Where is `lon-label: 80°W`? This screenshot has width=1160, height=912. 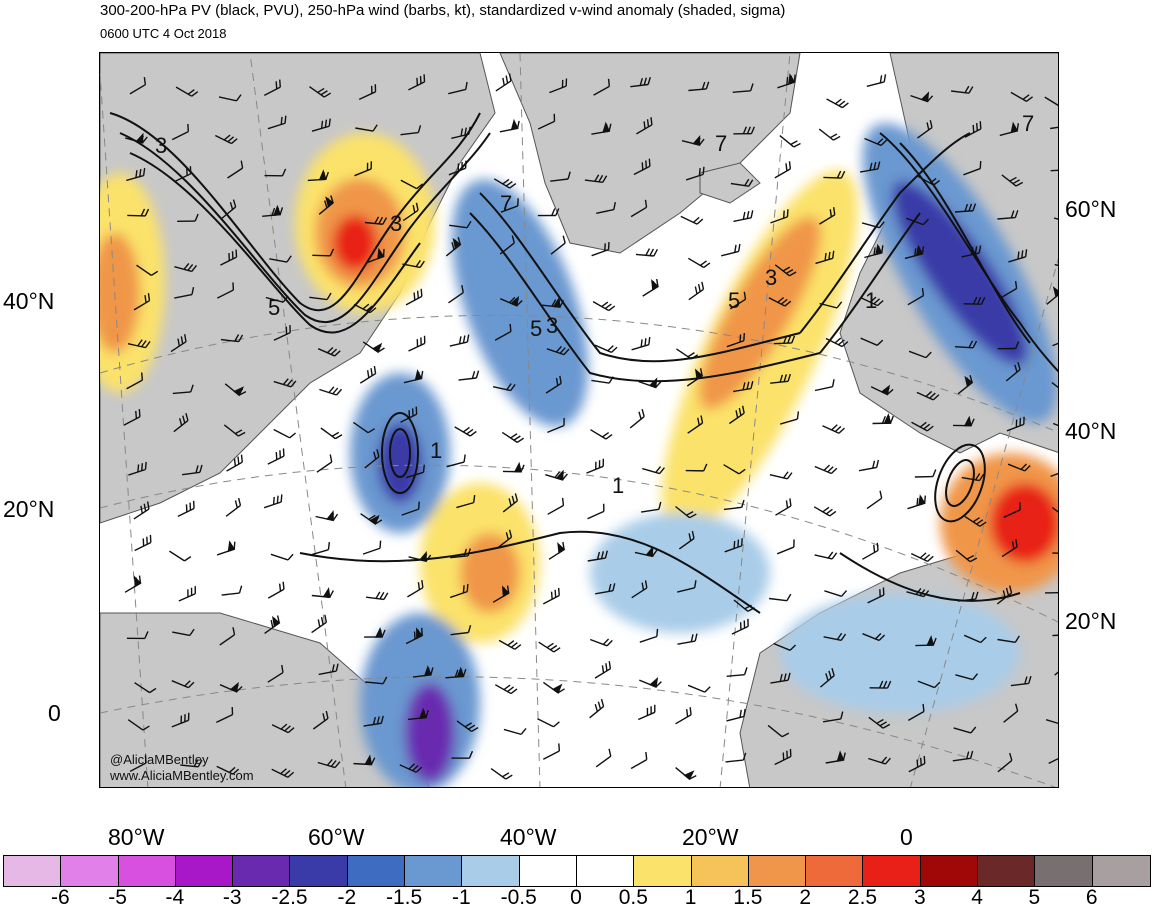 lon-label: 80°W is located at coordinates (136, 837).